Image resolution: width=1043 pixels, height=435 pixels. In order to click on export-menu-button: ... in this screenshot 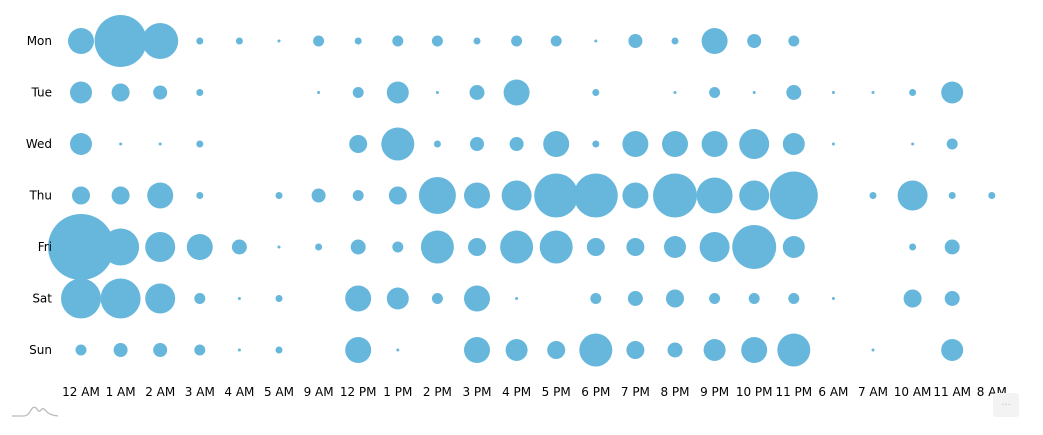, I will do `click(1006, 405)`.